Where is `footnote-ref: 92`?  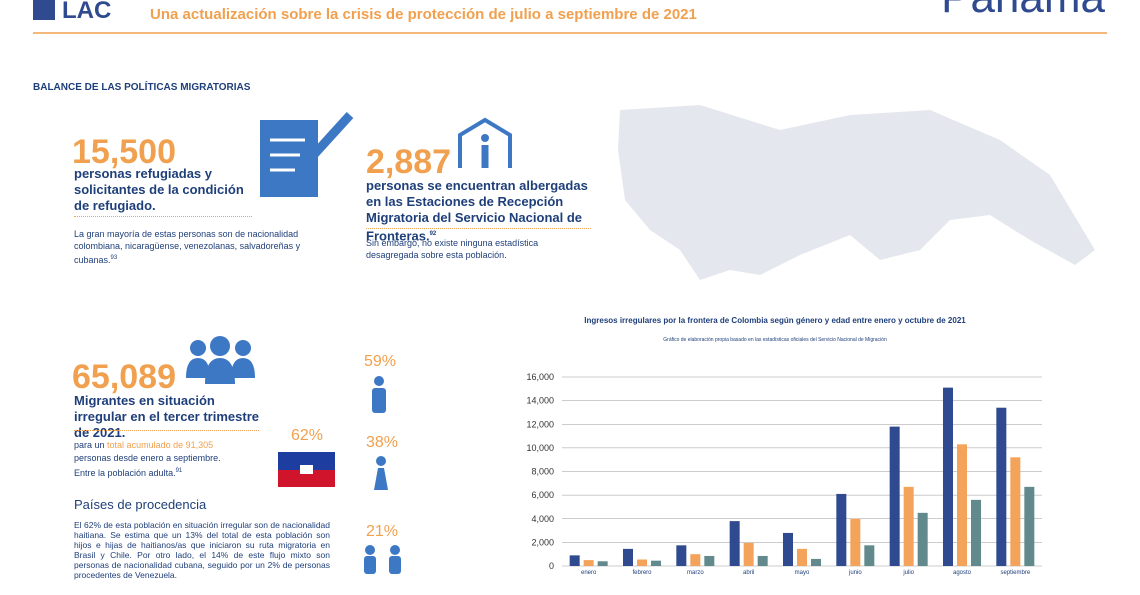
footnote-ref: 92 is located at coordinates (433, 234).